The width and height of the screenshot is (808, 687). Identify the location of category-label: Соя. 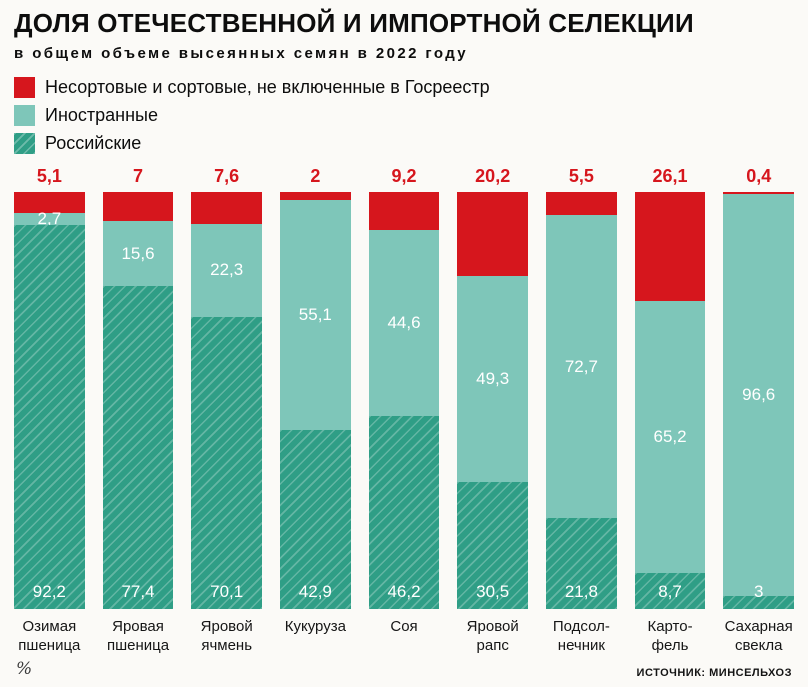
(404, 626).